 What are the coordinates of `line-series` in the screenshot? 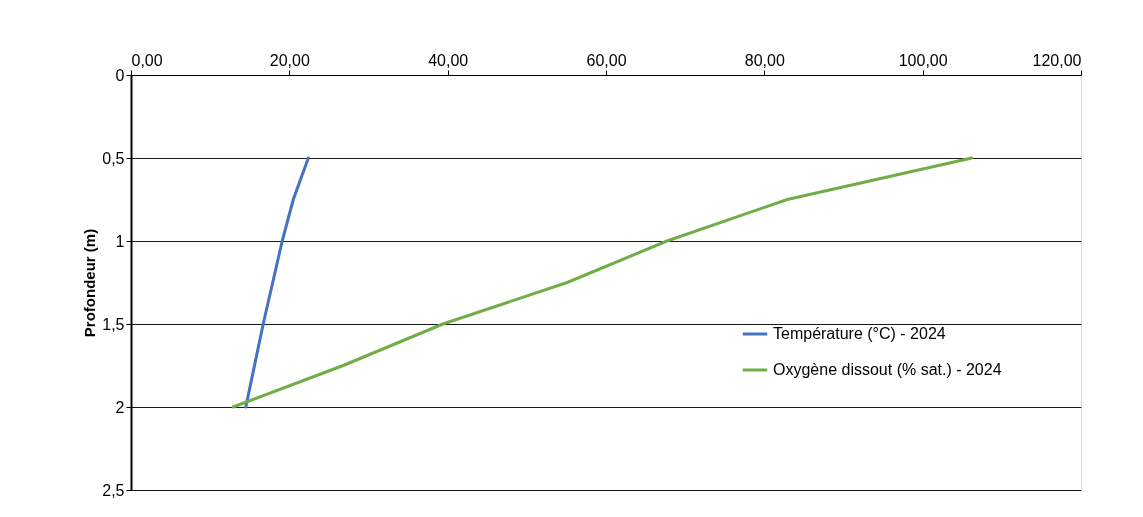 It's located at (277, 282).